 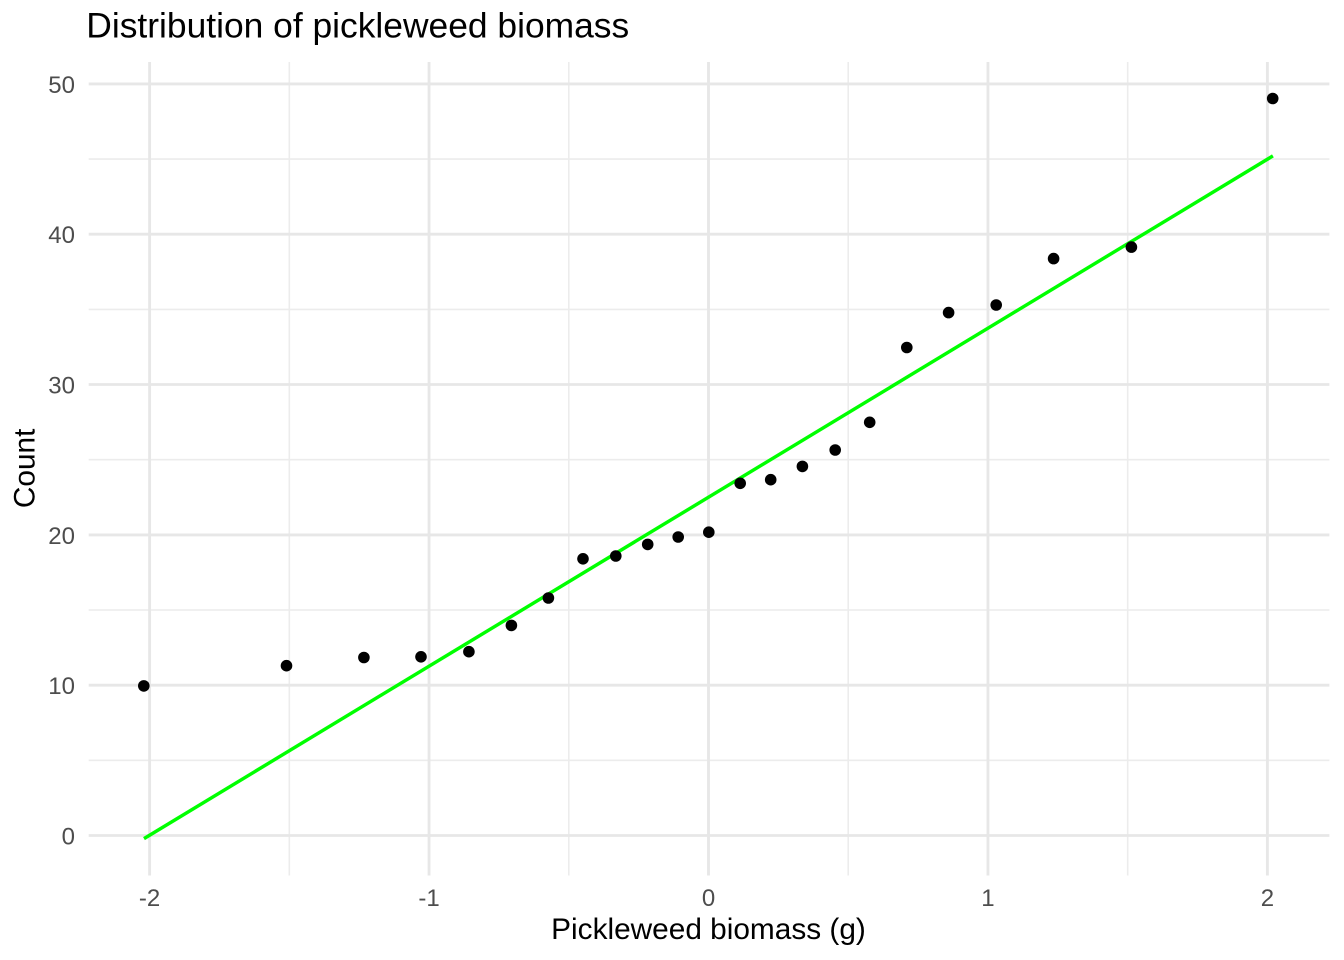 What do you see at coordinates (61, 235) in the screenshot?
I see `svg-text: 40` at bounding box center [61, 235].